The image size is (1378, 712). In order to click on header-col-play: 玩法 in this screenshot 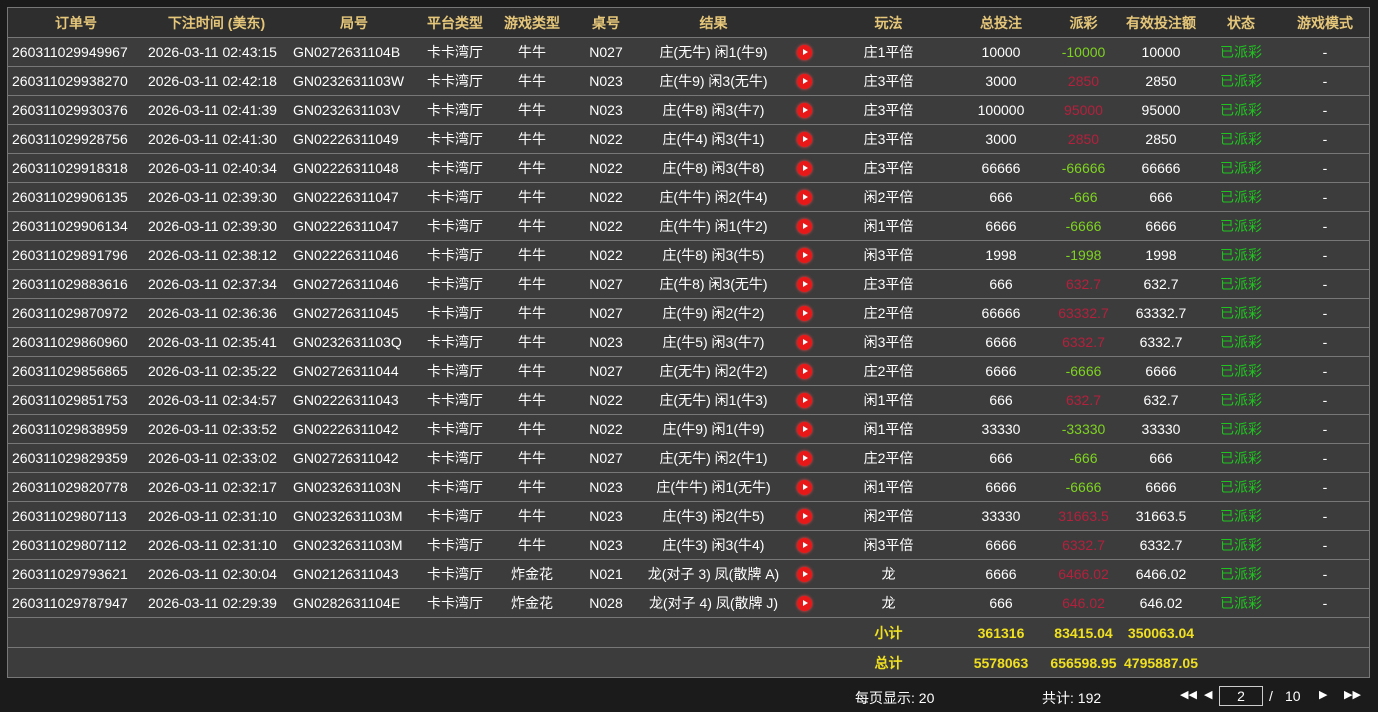, I will do `click(888, 23)`.